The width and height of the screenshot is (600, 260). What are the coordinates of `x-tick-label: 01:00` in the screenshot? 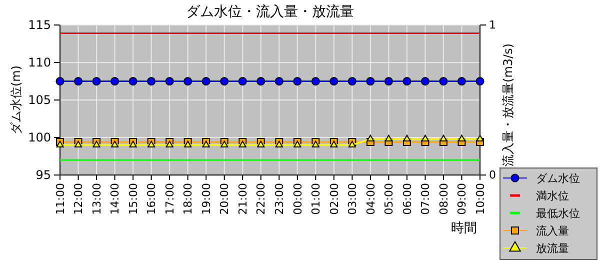 It's located at (316, 199).